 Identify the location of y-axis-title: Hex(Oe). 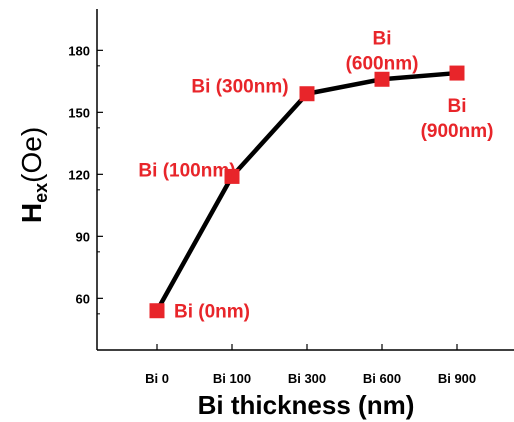
(33, 175).